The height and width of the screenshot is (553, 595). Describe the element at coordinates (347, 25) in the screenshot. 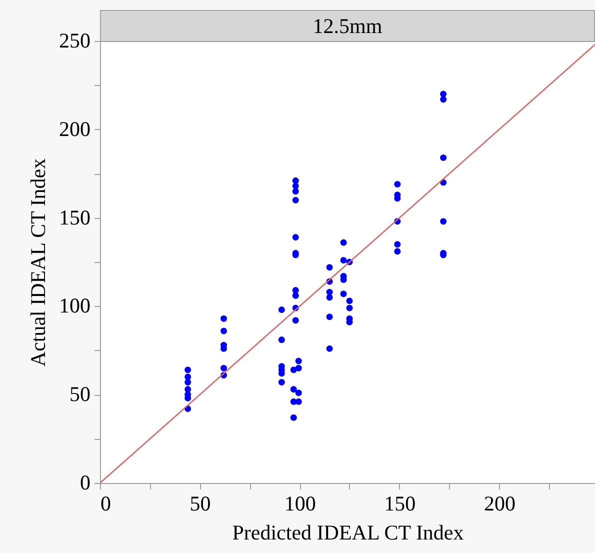

I see `chart-title: 12.5mm` at that location.